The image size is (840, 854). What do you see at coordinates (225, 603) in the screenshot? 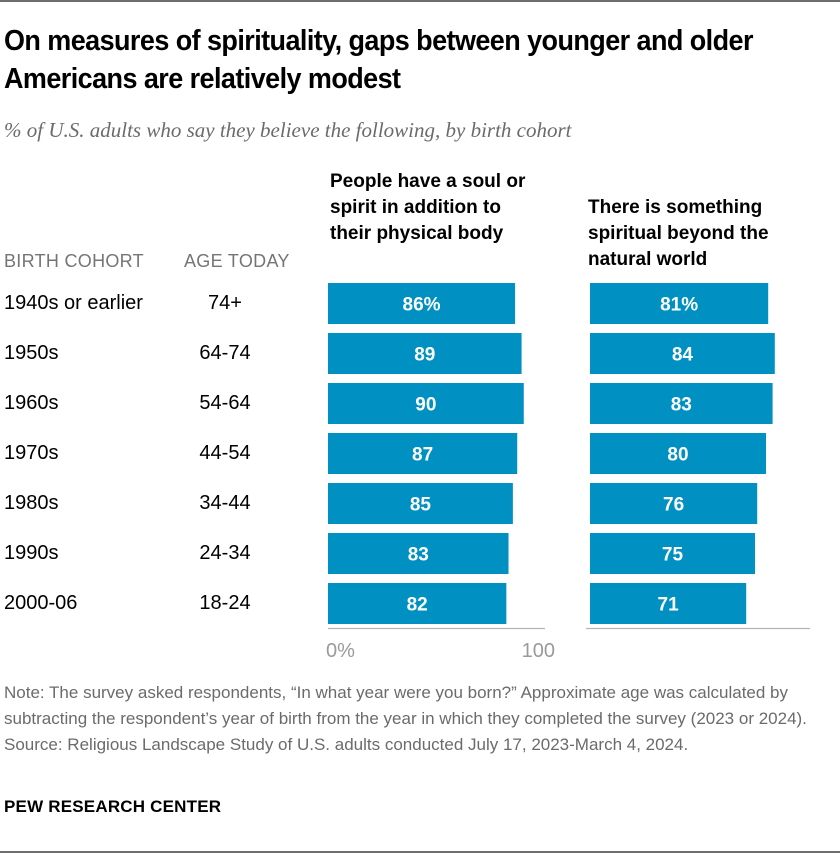
I see `age-label: 18-24` at bounding box center [225, 603].